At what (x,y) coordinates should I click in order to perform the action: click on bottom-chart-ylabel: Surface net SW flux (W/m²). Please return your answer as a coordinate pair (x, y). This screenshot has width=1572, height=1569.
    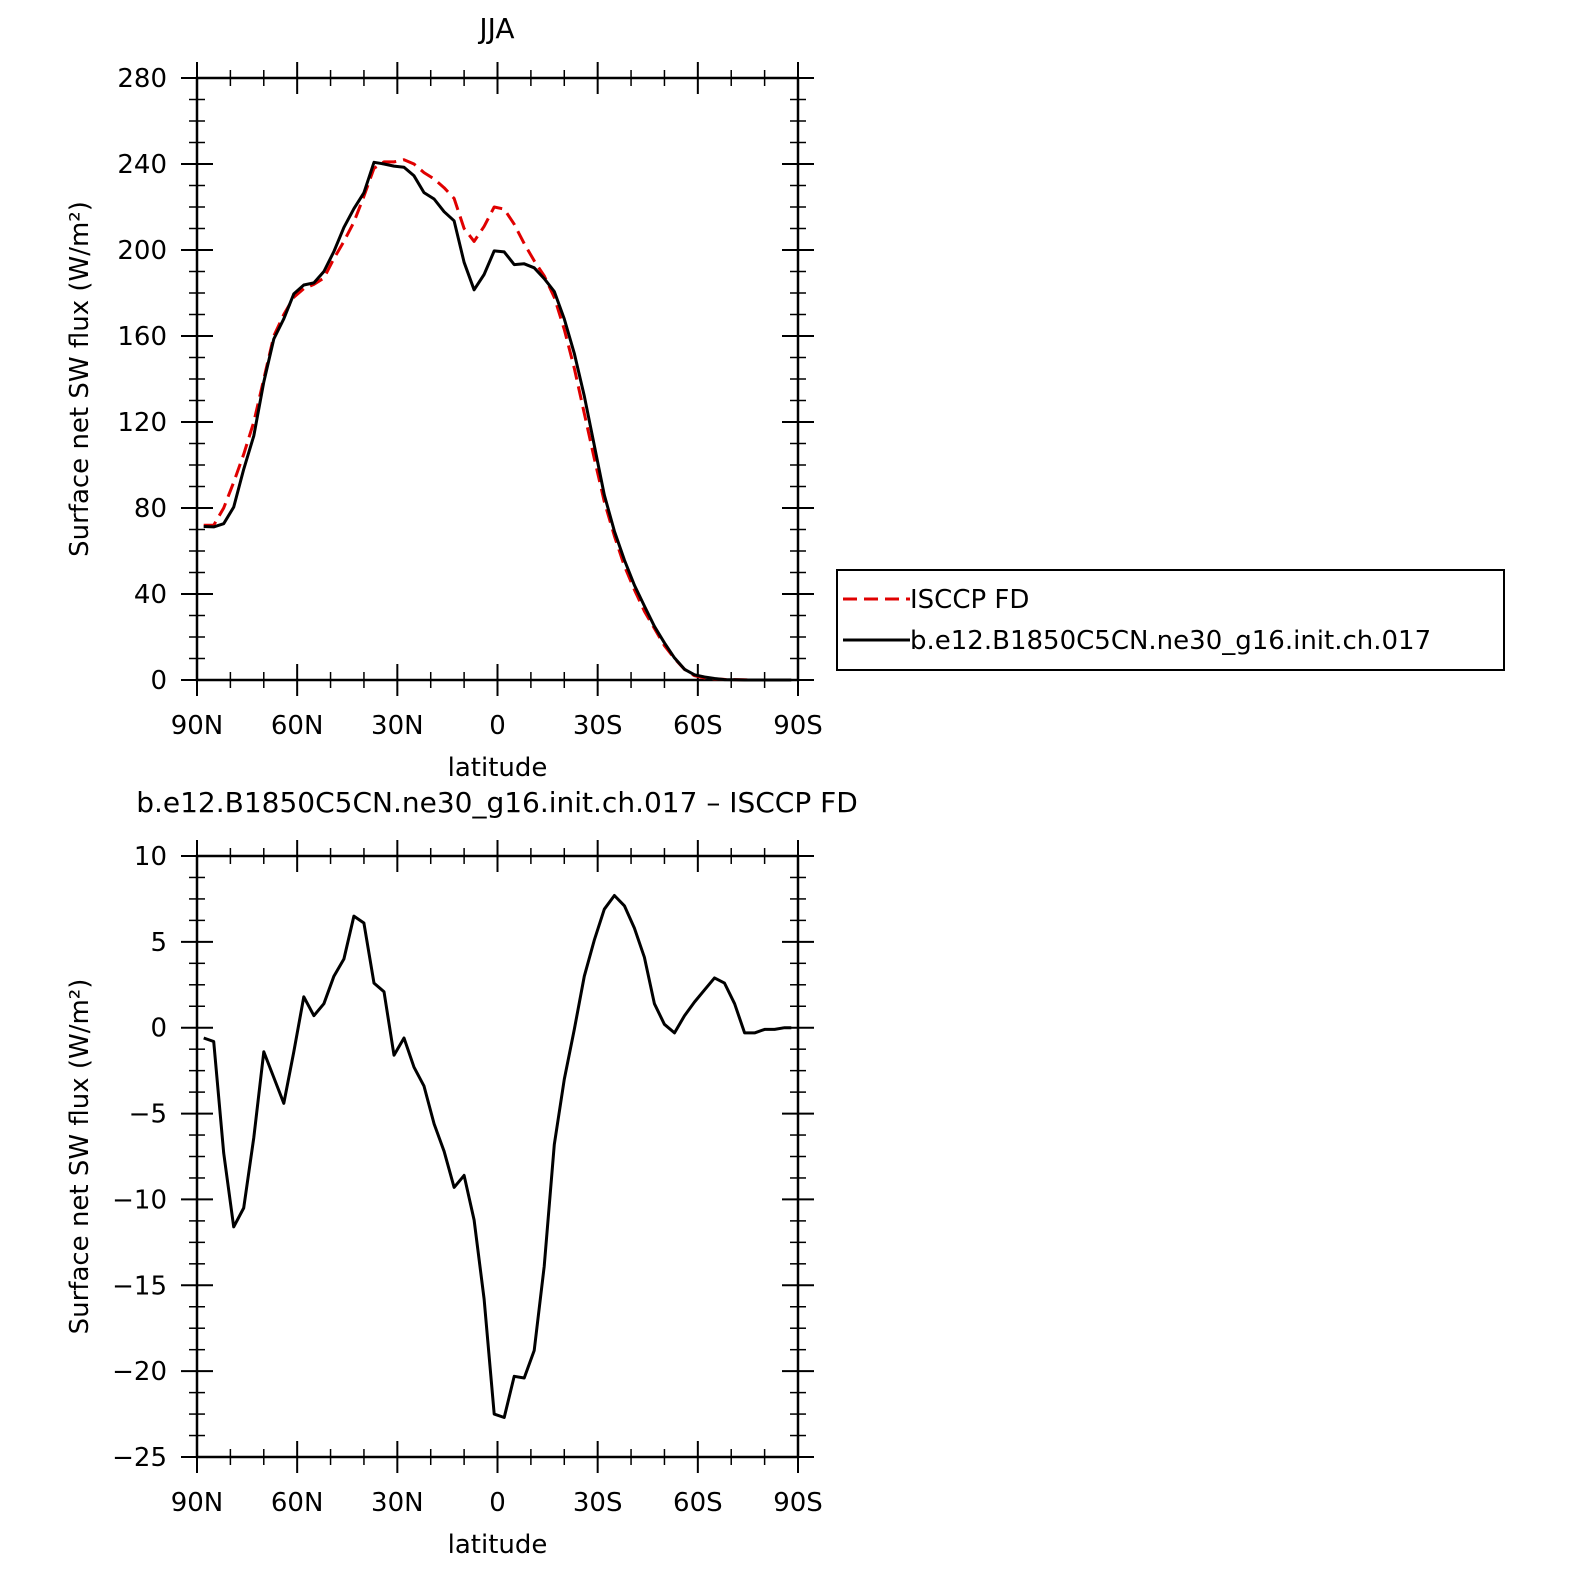
    Looking at the image, I should click on (80, 1157).